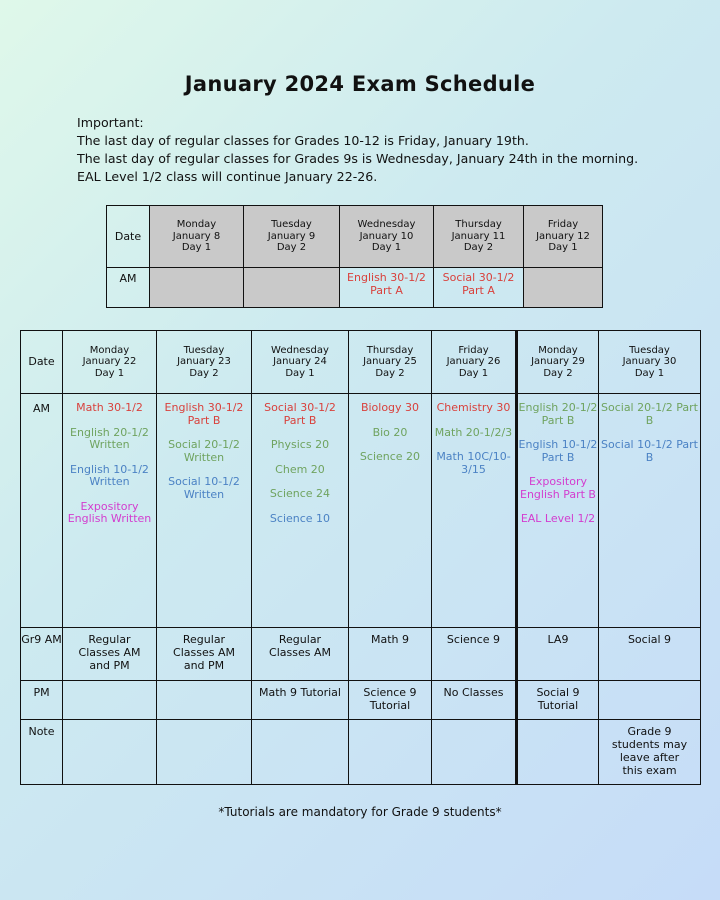 Image resolution: width=720 pixels, height=900 pixels. What do you see at coordinates (558, 518) in the screenshot?
I see `exam-entry: EAL Level 1/2` at bounding box center [558, 518].